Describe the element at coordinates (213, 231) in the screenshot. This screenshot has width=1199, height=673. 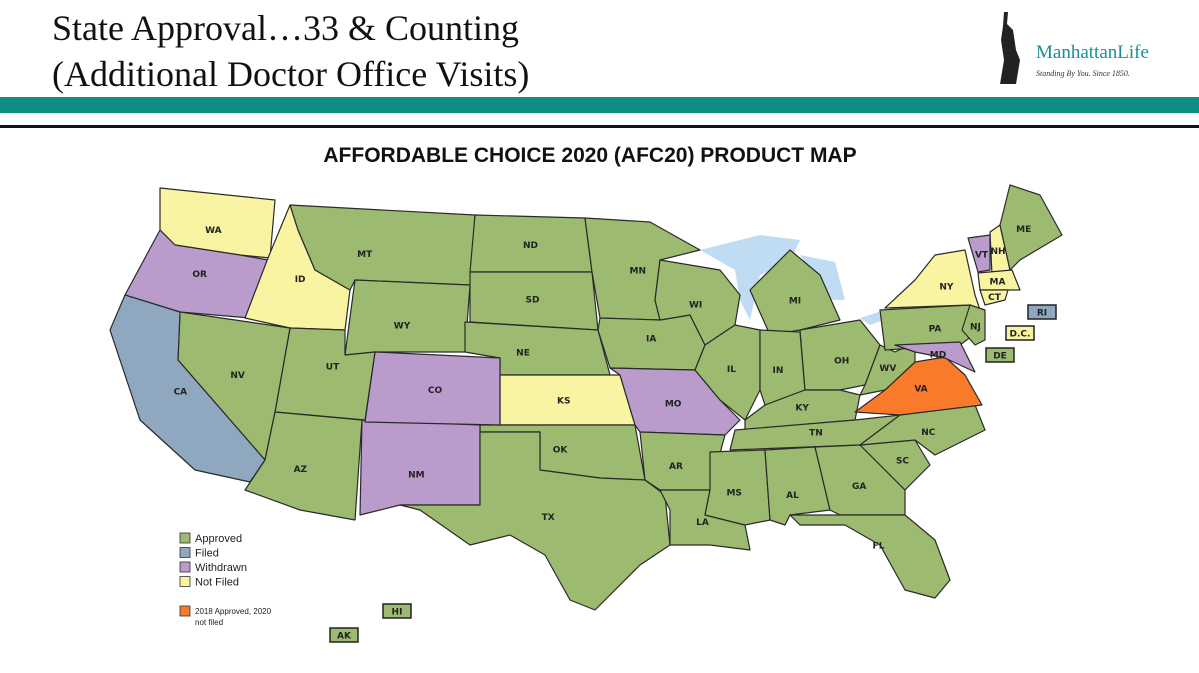
I see `state-label: WA` at that location.